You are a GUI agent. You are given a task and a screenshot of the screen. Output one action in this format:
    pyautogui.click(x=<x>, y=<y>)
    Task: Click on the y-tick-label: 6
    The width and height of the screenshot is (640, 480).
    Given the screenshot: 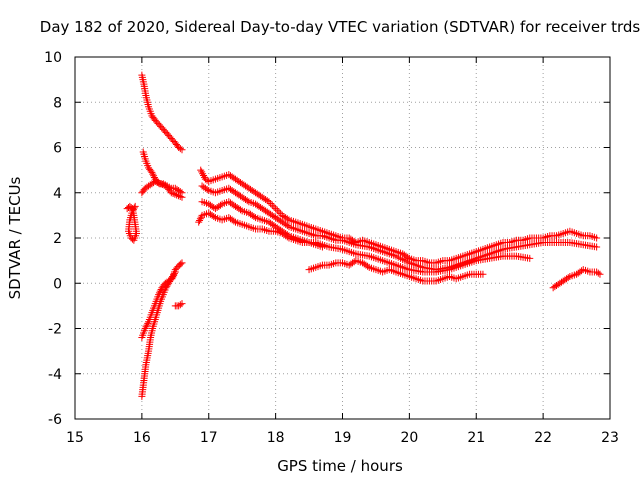 What is the action you would take?
    pyautogui.click(x=57, y=149)
    